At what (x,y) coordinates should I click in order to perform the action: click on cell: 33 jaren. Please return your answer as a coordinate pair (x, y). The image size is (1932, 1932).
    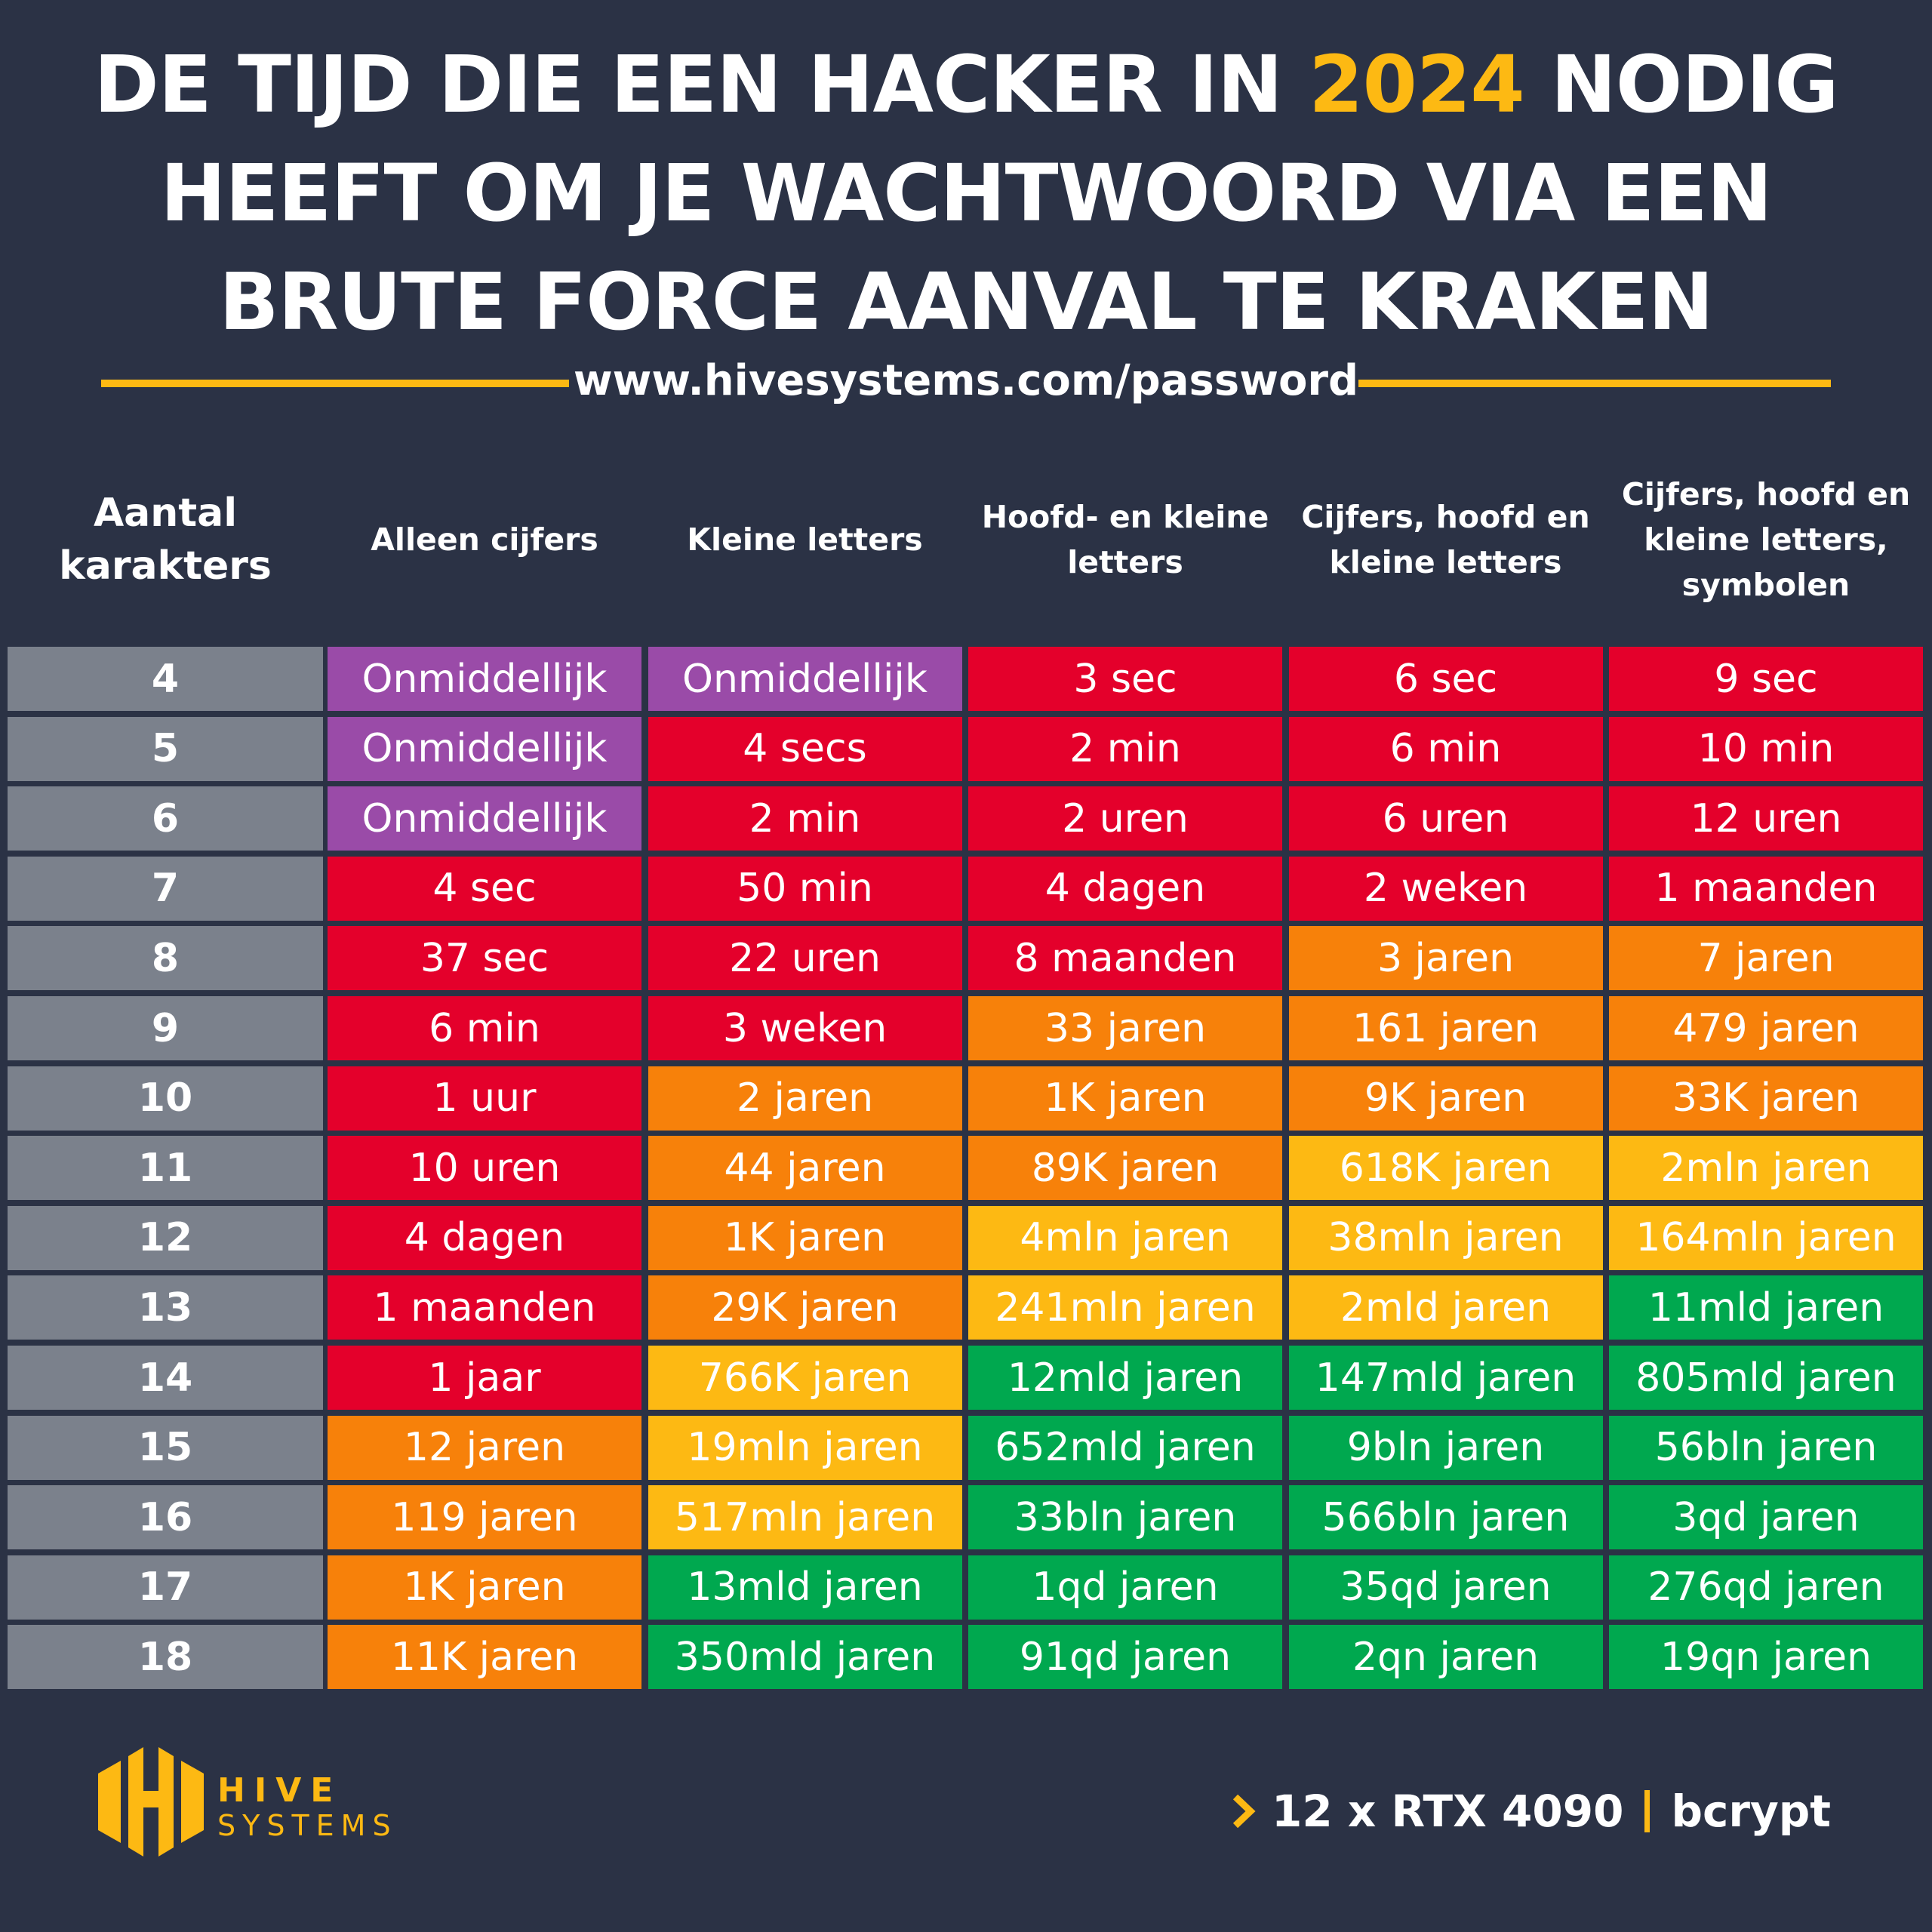
    Looking at the image, I should click on (1125, 1028).